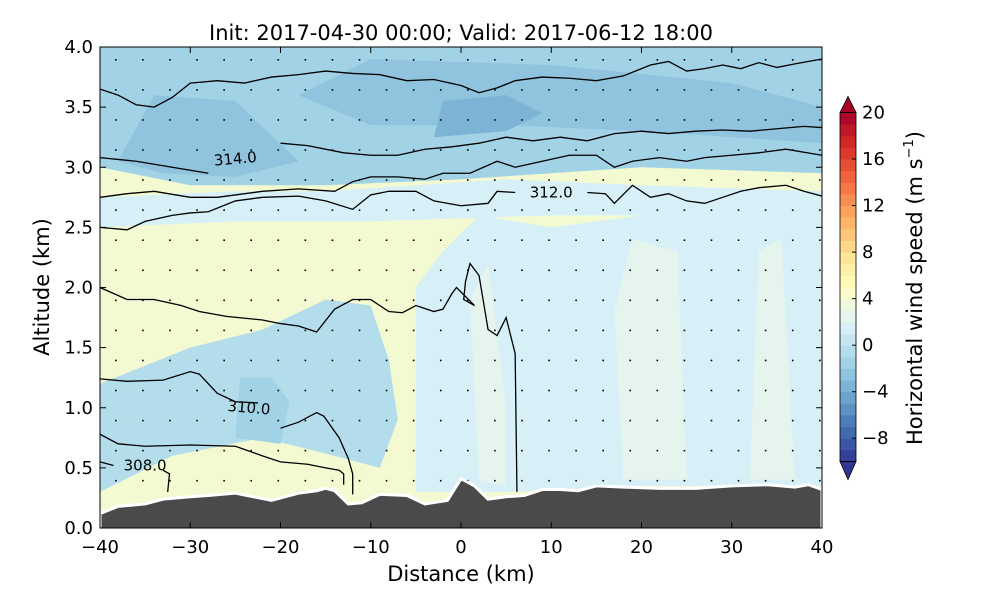  I want to click on colorbar-label-text: Horizontal wind speed (m s, so click(915, 301).